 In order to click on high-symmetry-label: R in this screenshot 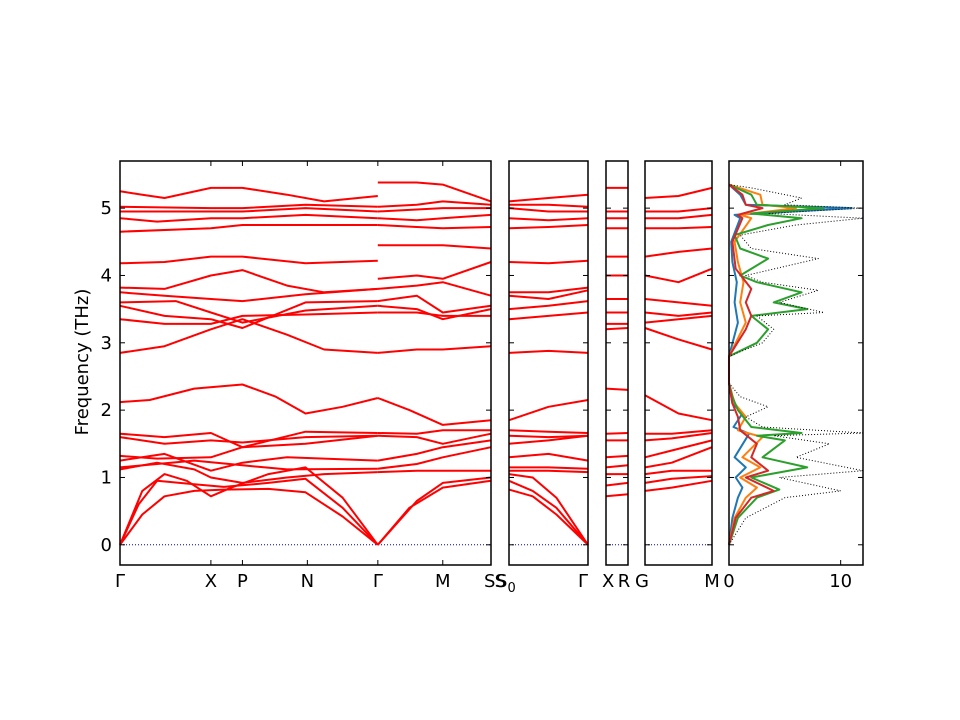, I will do `click(624, 581)`.